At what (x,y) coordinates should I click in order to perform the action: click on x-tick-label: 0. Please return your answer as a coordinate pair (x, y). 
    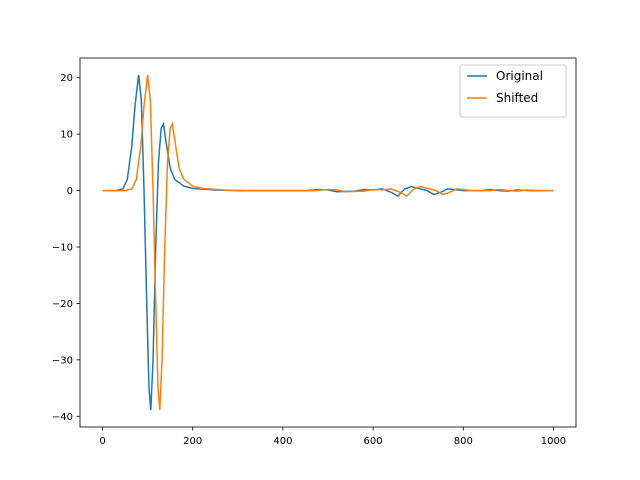
    Looking at the image, I should click on (102, 441).